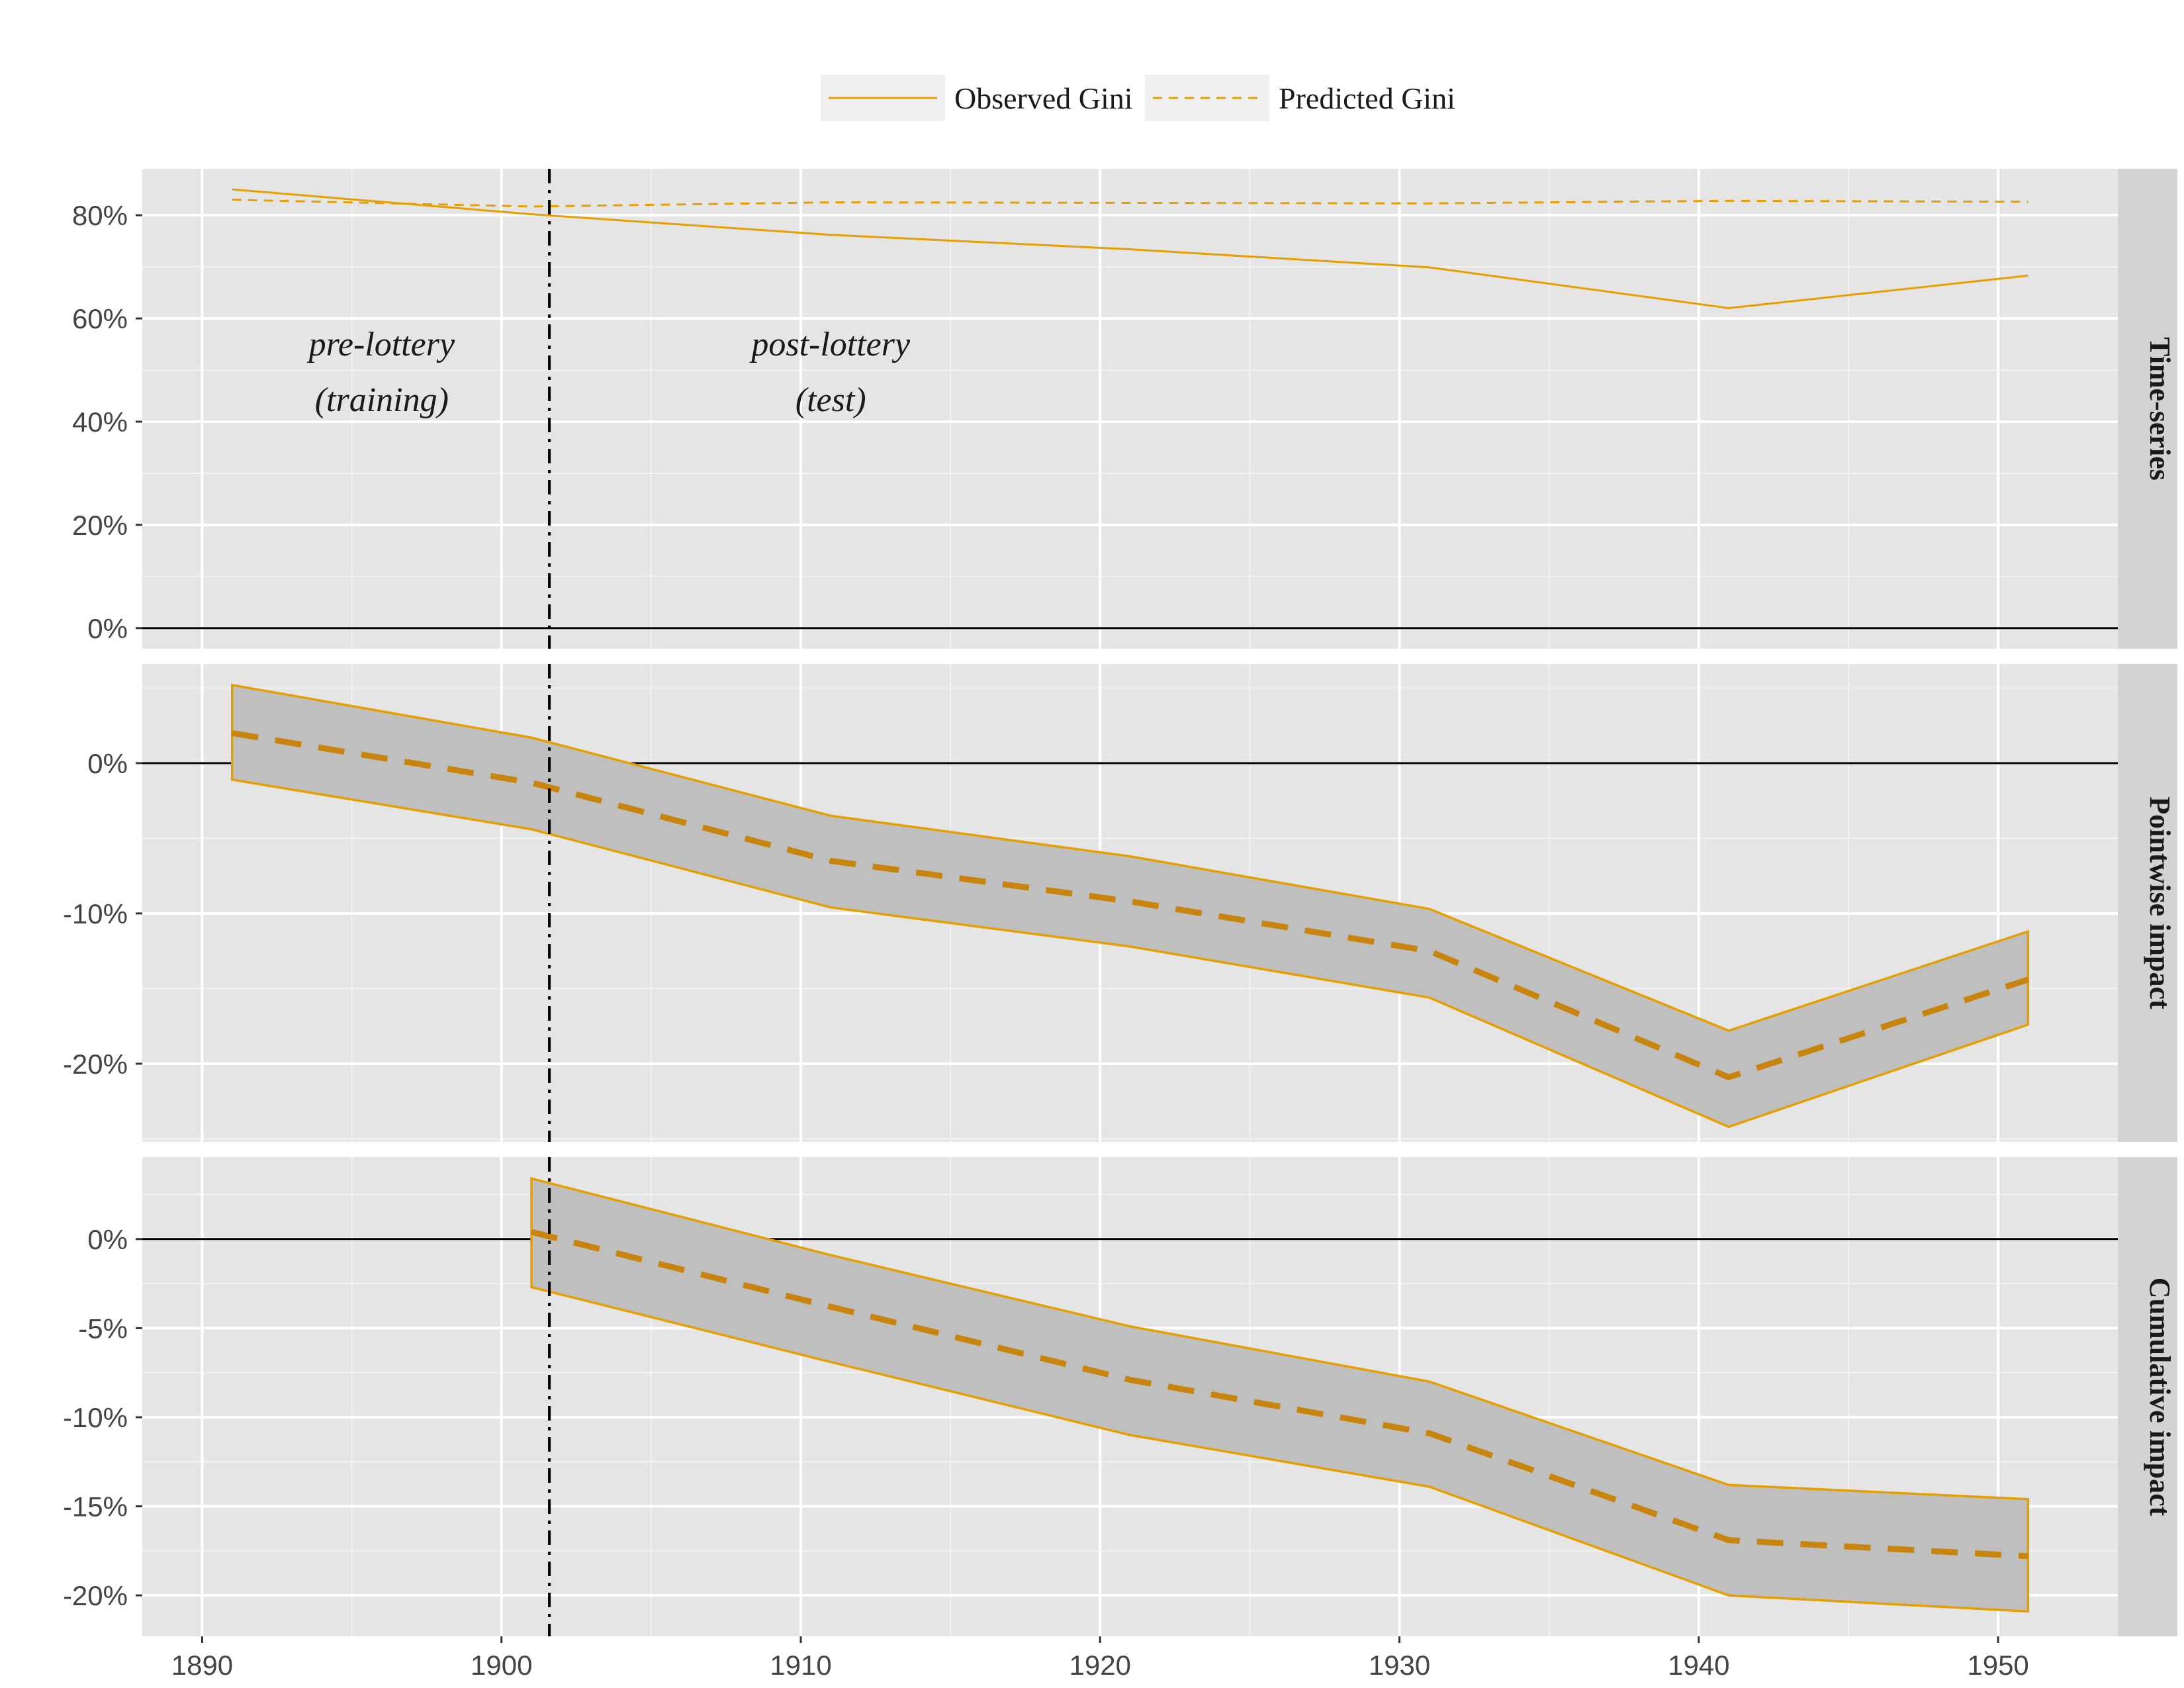 The image size is (2184, 1688). What do you see at coordinates (830, 344) in the screenshot?
I see `post-lottery-annotation: post-lottery` at bounding box center [830, 344].